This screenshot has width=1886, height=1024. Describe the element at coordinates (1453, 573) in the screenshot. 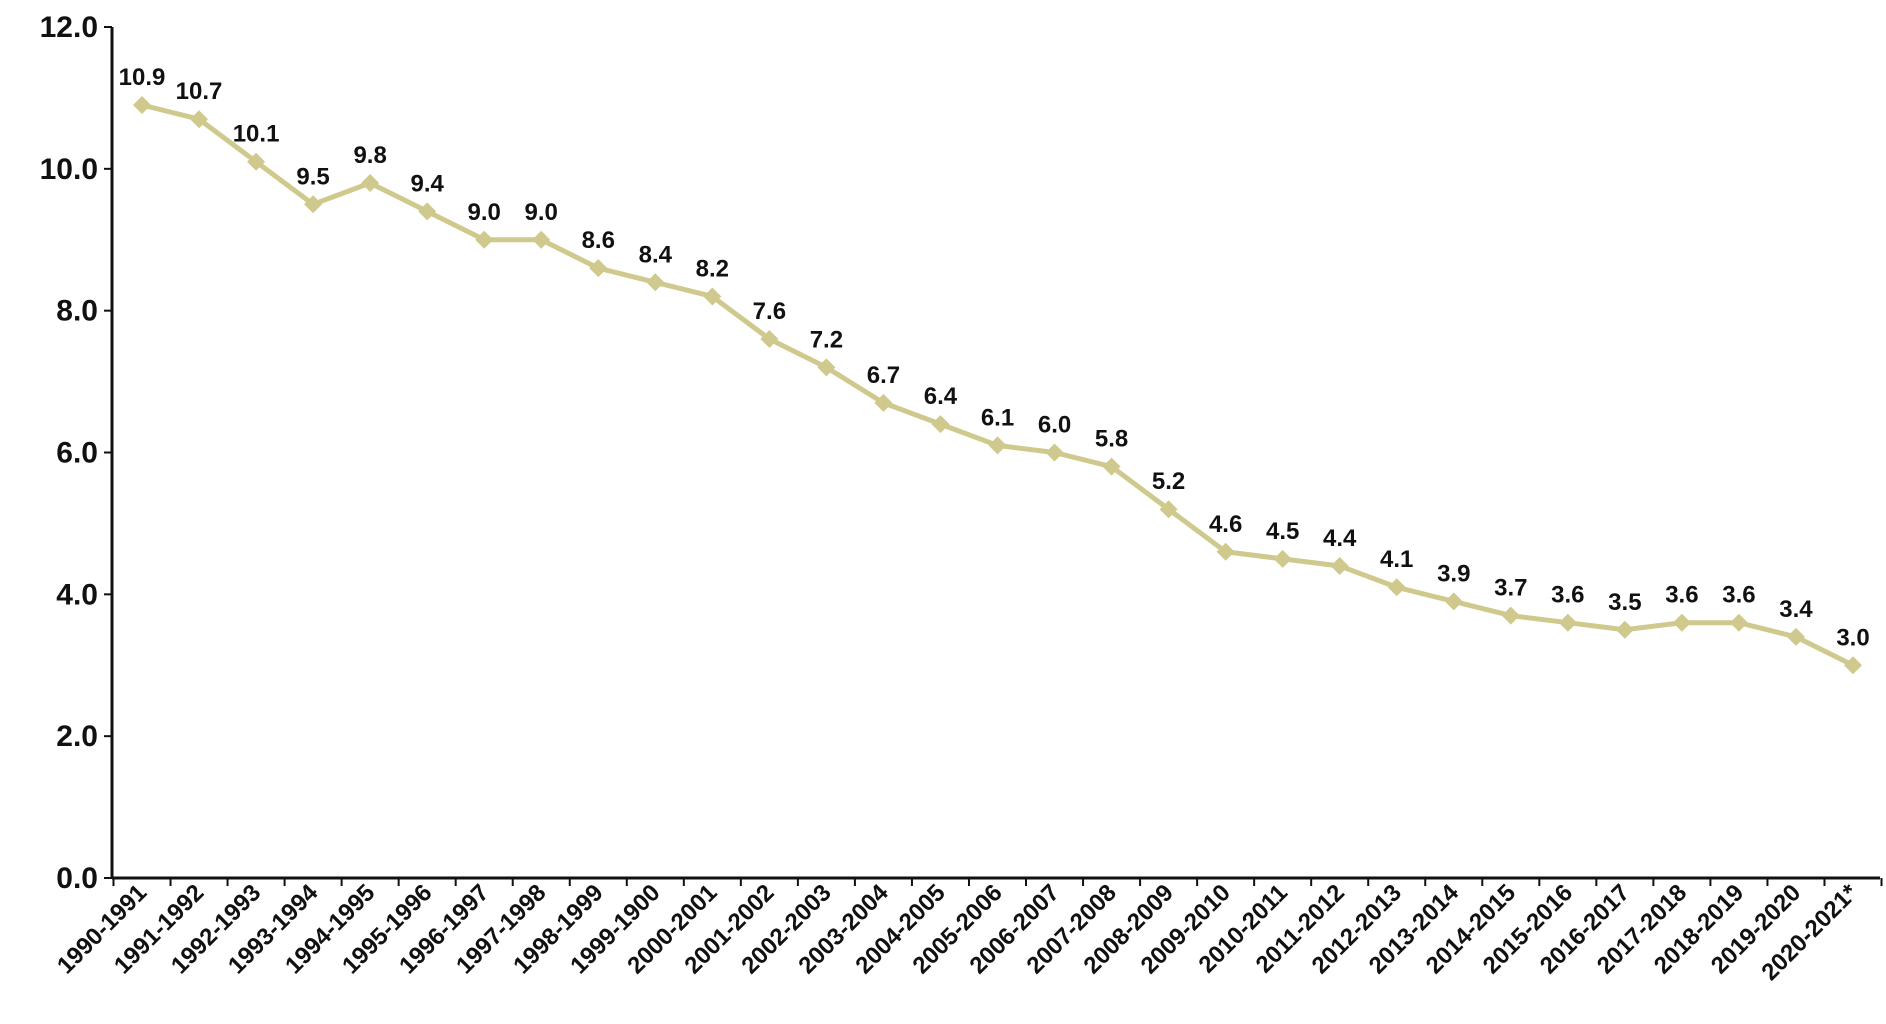

I see `data-value-label: 3.9` at that location.